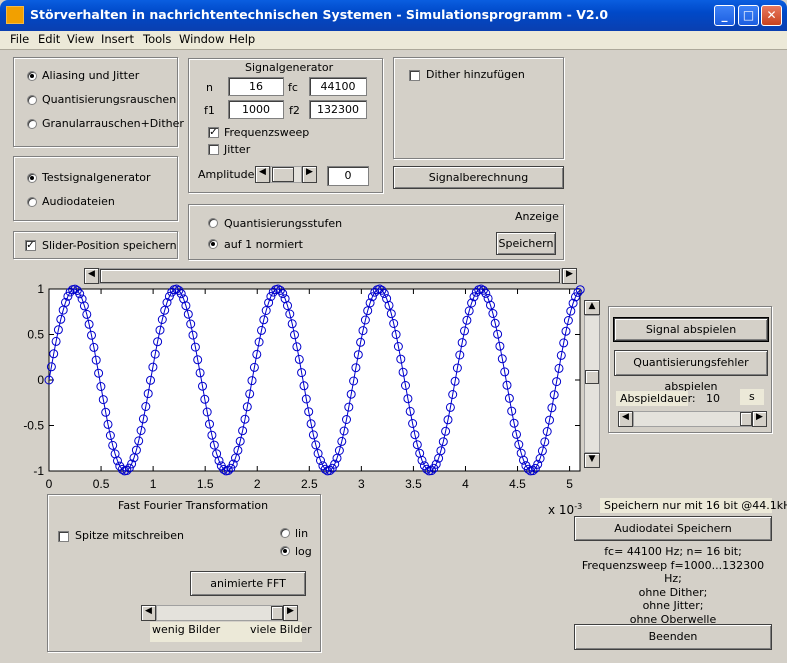  Describe the element at coordinates (290, 613) in the screenshot. I see `fft-speed-right-arrow: ▶` at that location.